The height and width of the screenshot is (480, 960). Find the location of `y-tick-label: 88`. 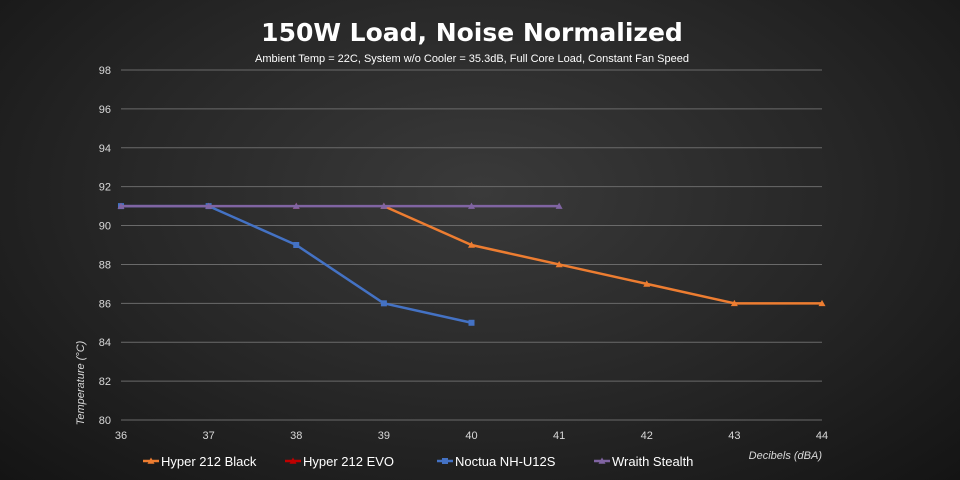

y-tick-label: 88 is located at coordinates (105, 265).